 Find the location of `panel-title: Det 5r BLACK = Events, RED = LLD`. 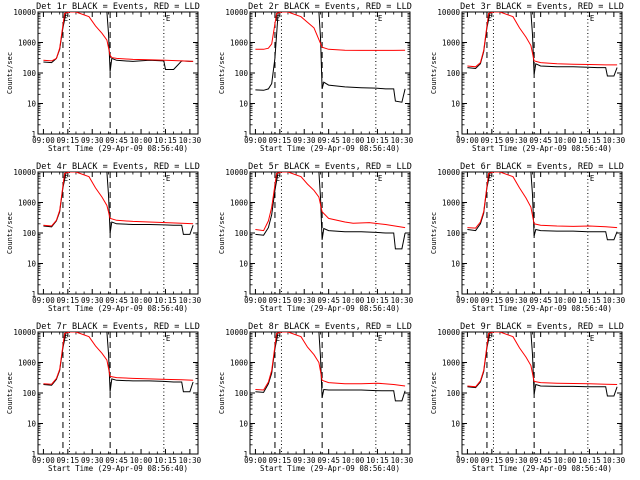

panel-title: Det 5r BLACK = Events, RED = LLD is located at coordinates (330, 167).